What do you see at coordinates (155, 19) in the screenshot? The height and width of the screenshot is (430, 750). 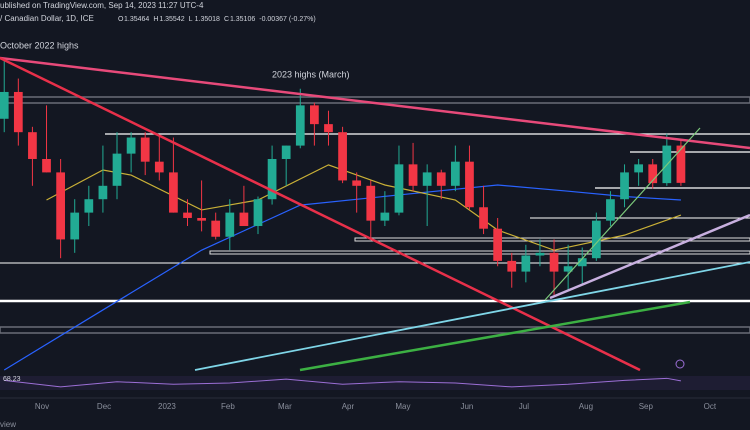 I see `legend-key: H` at bounding box center [155, 19].